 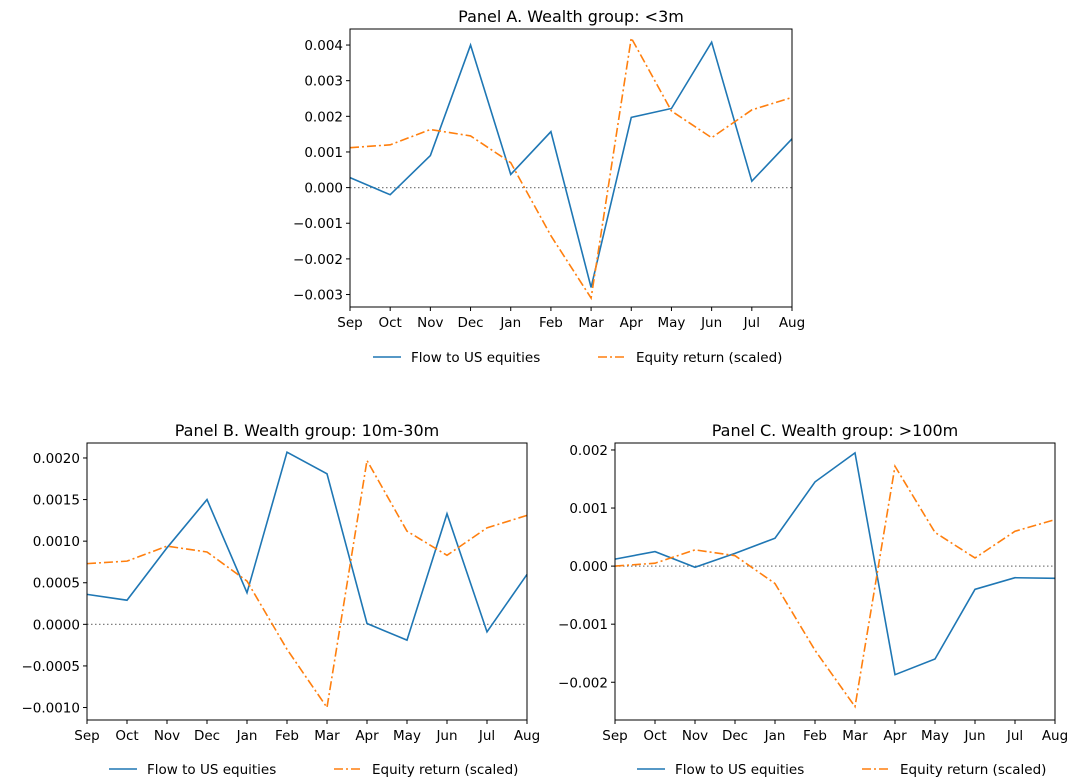 What do you see at coordinates (323, 46) in the screenshot?
I see `y-tick-label: 0.004` at bounding box center [323, 46].